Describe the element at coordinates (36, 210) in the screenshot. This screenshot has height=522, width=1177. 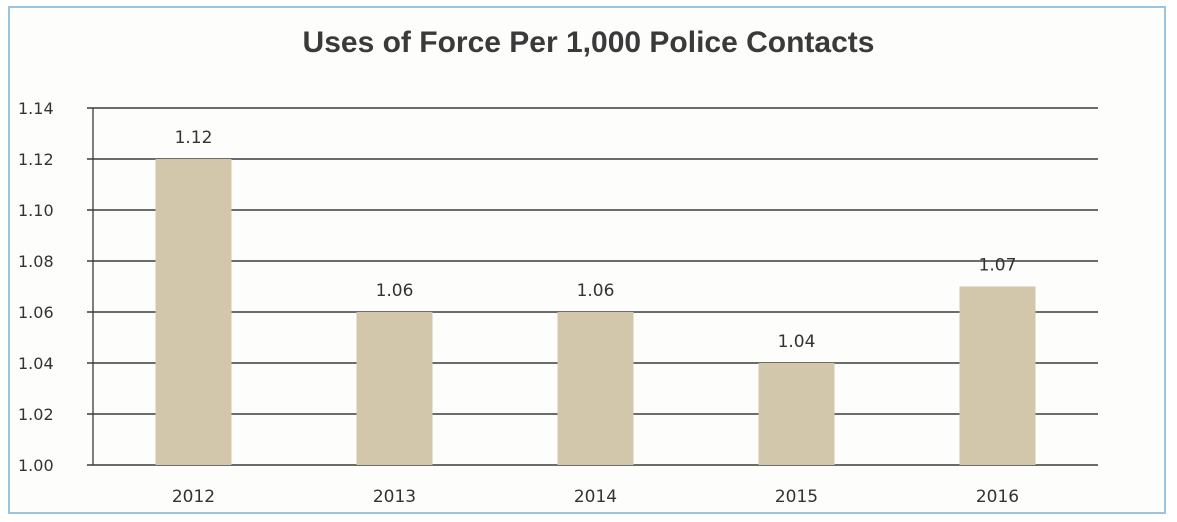
I see `y-tick-label: 1.10` at that location.